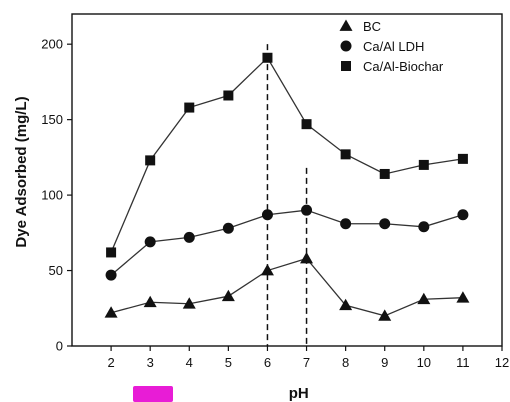  I want to click on y-tick-label: 50, so click(56, 270).